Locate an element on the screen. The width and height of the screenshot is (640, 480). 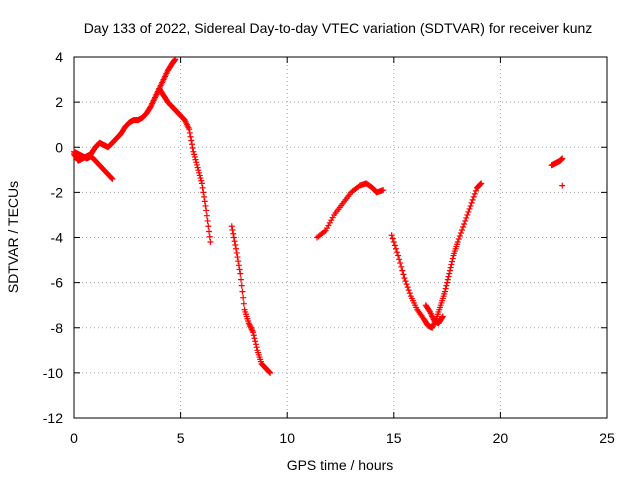
y-tick-label: 2 is located at coordinates (59, 102).